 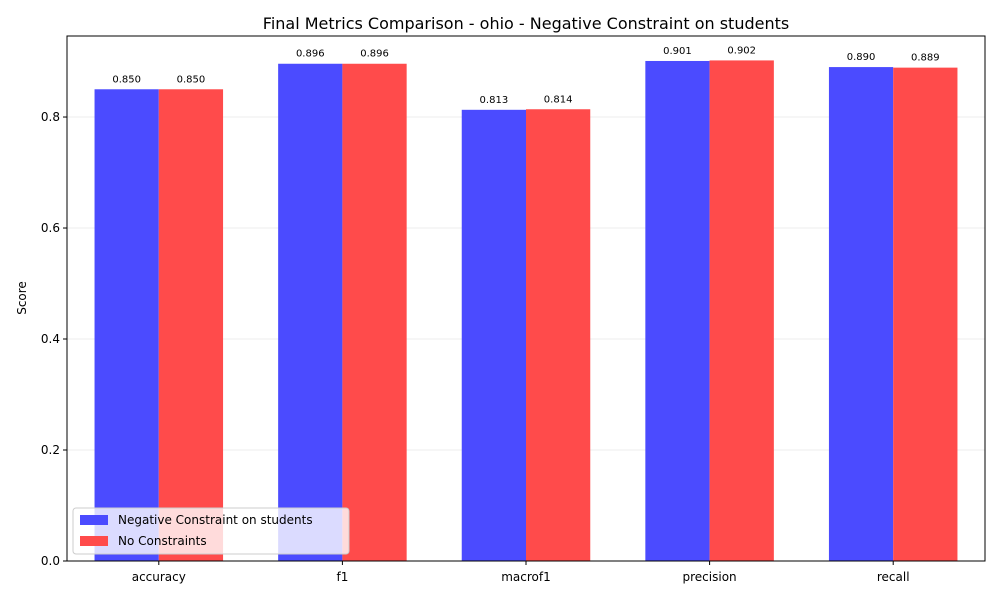 What do you see at coordinates (50, 450) in the screenshot?
I see `y-tick-label: 0.2` at bounding box center [50, 450].